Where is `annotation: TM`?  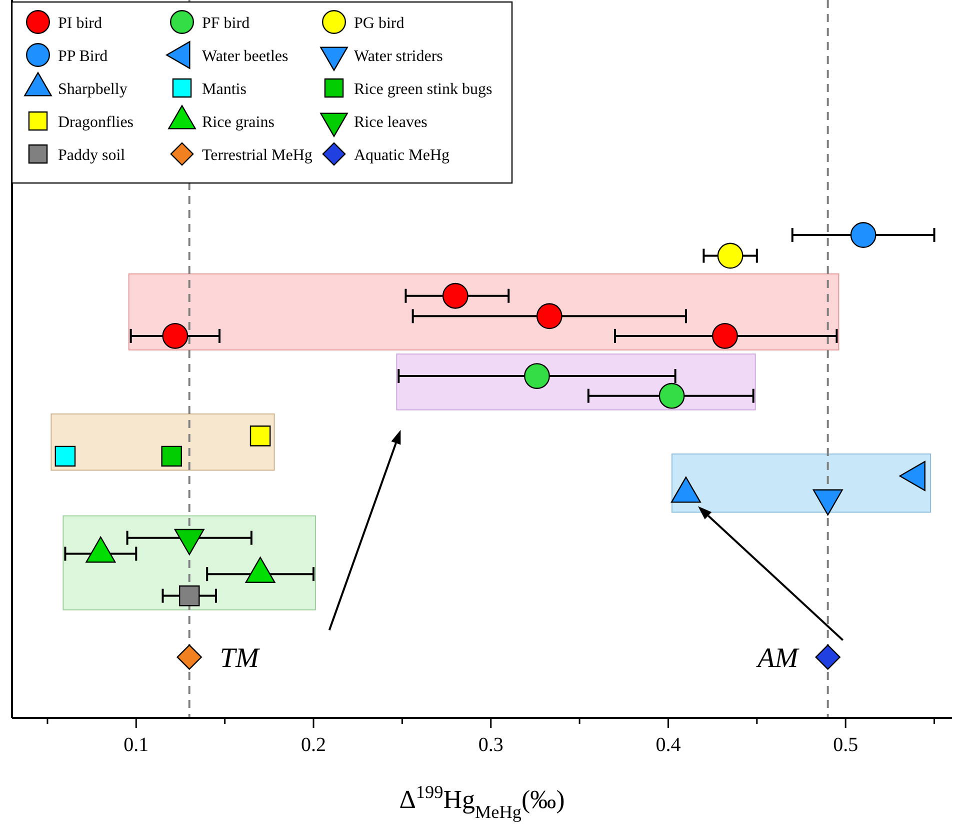
annotation: TM is located at coordinates (240, 658).